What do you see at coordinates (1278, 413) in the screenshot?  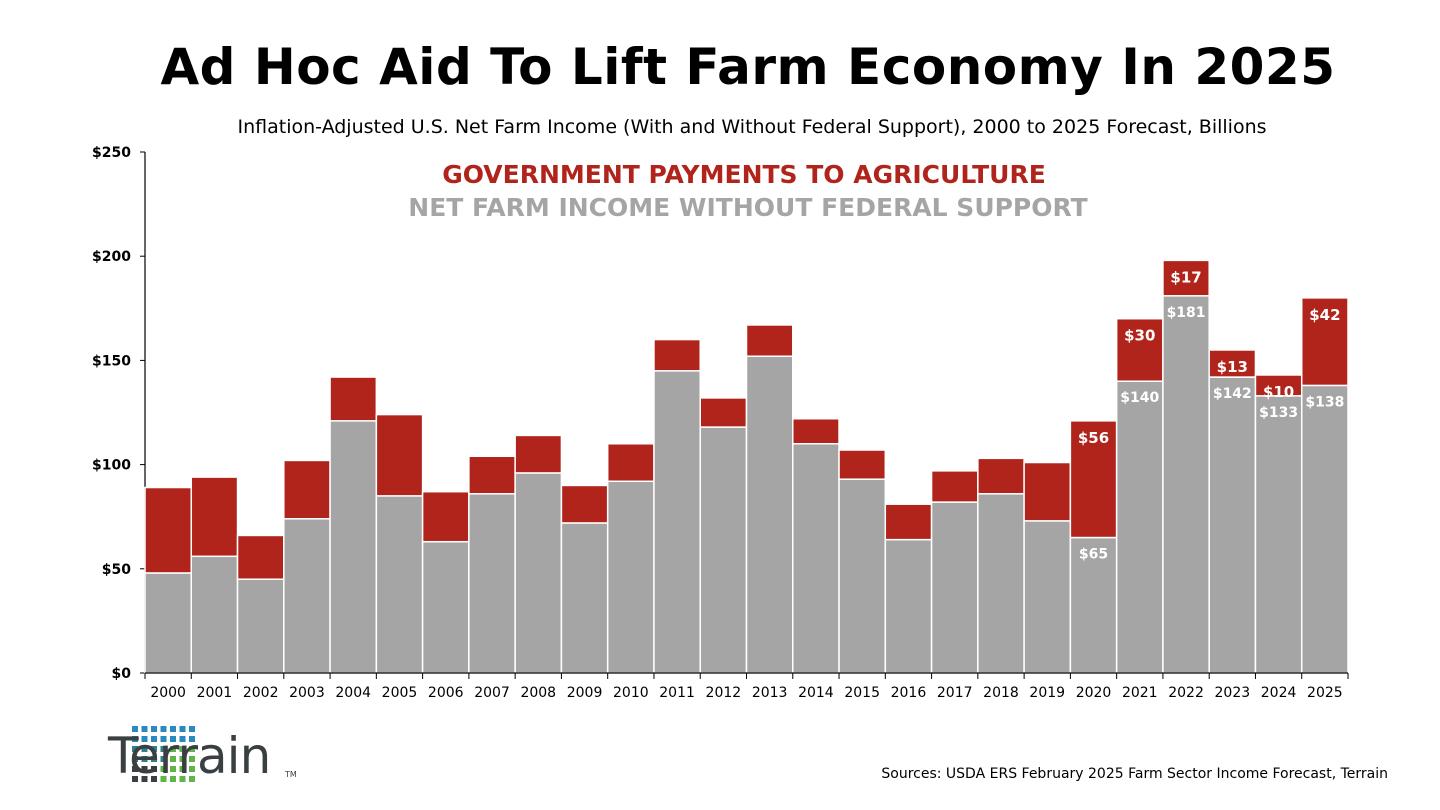 I see `data-label-net-2024: $133` at bounding box center [1278, 413].